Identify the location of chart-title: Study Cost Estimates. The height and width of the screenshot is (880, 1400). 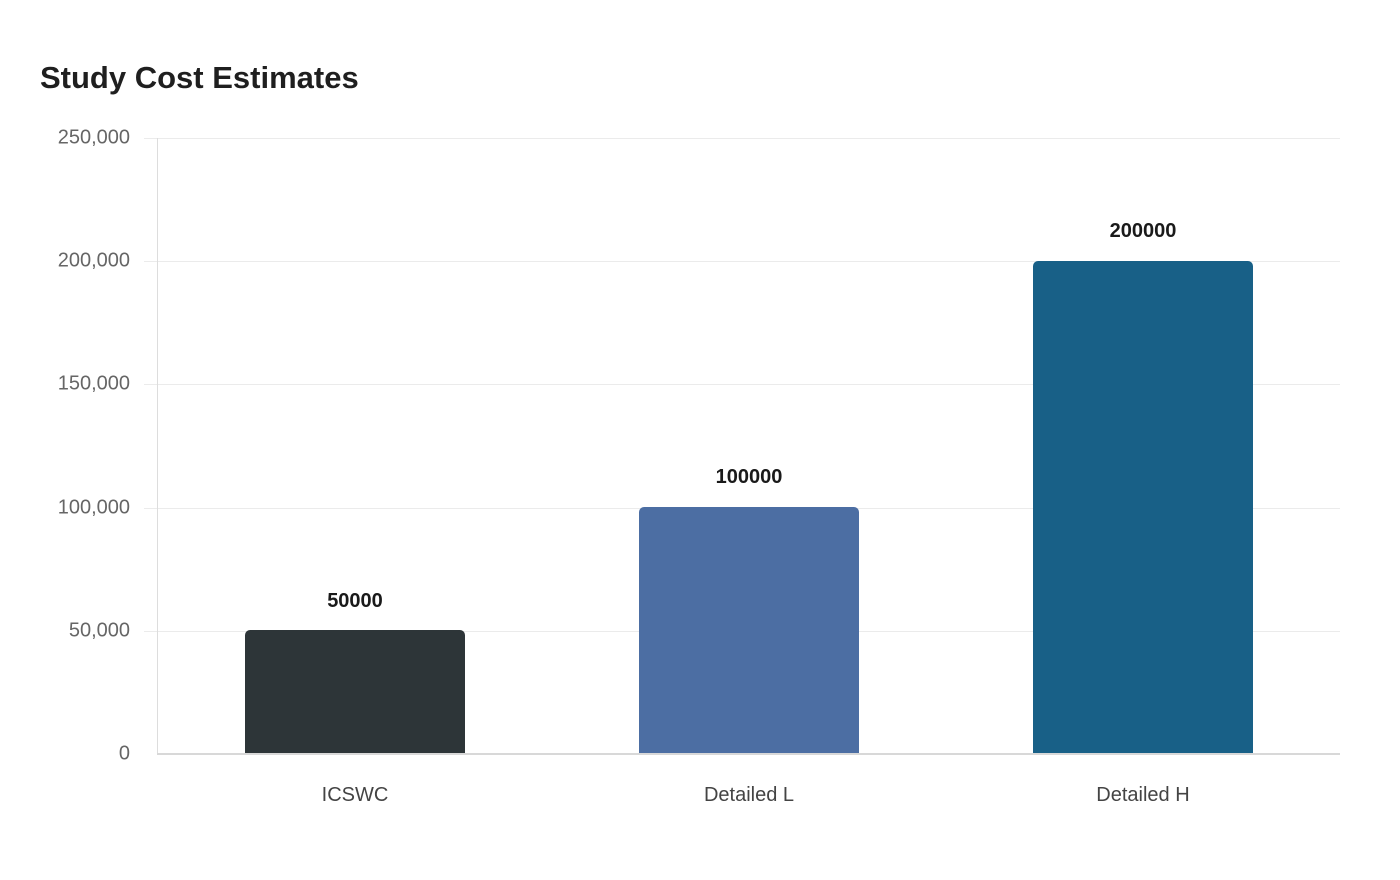
(199, 77).